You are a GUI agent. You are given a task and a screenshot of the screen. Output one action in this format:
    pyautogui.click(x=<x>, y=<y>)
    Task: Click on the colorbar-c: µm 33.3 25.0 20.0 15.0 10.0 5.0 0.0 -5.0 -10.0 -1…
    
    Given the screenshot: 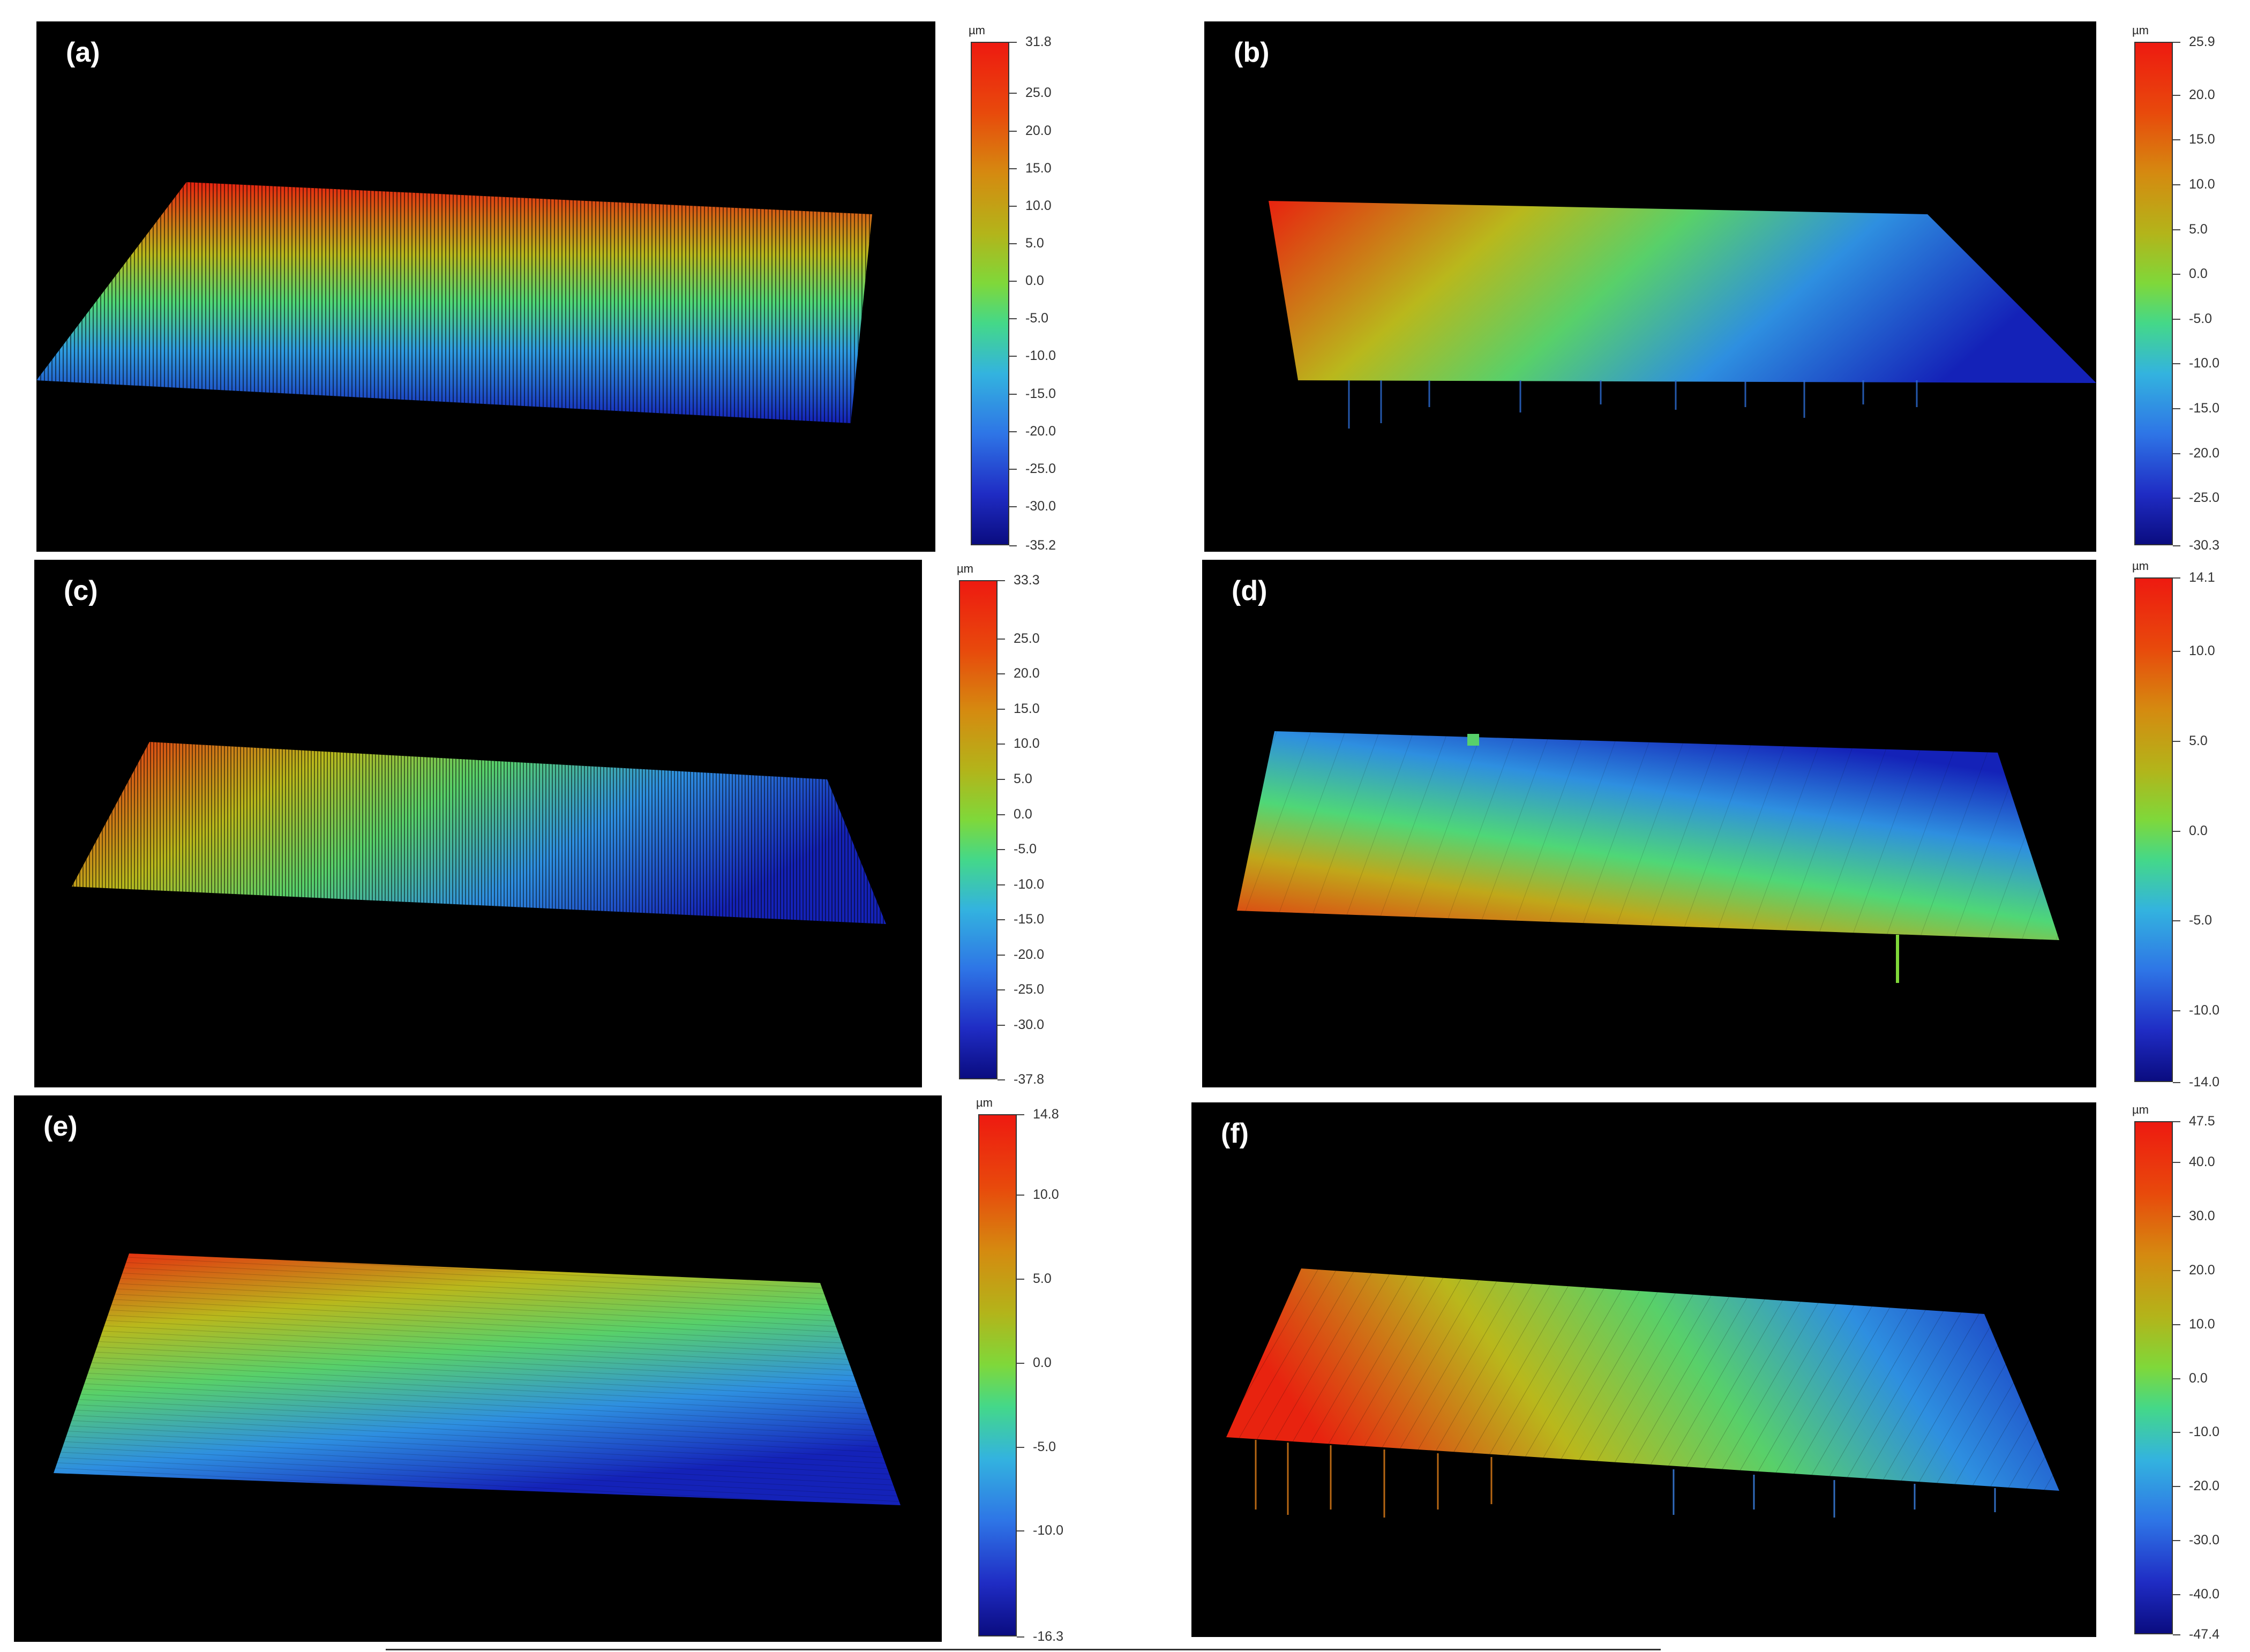 What is the action you would take?
    pyautogui.click(x=1000, y=824)
    